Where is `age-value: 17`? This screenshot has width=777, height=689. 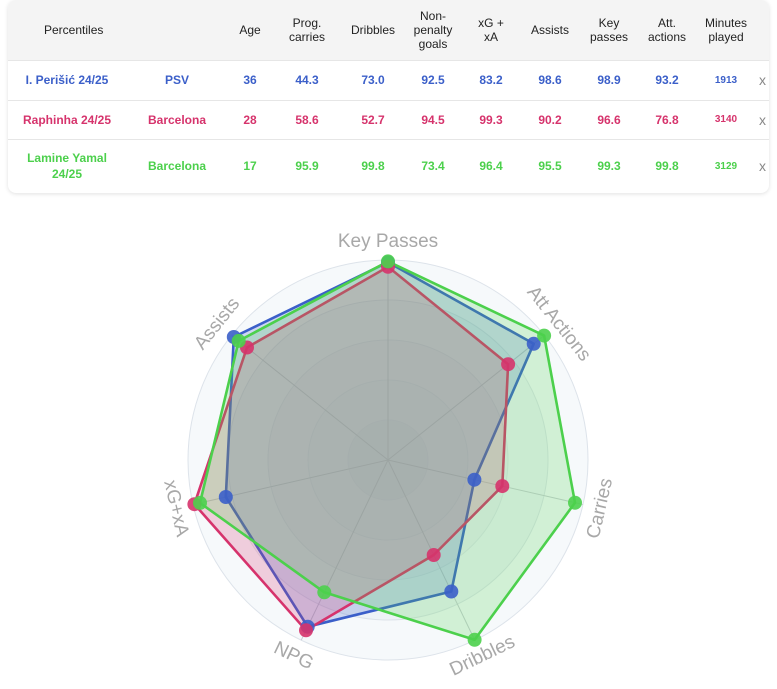 age-value: 17 is located at coordinates (250, 165).